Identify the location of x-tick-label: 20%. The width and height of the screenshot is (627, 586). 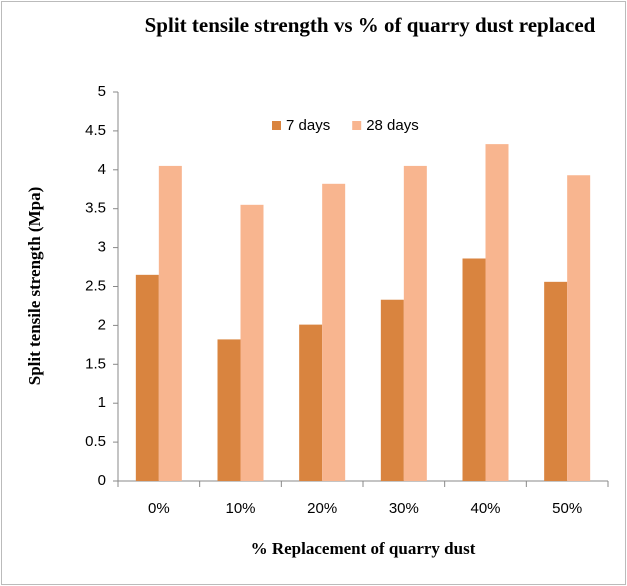
(322, 508).